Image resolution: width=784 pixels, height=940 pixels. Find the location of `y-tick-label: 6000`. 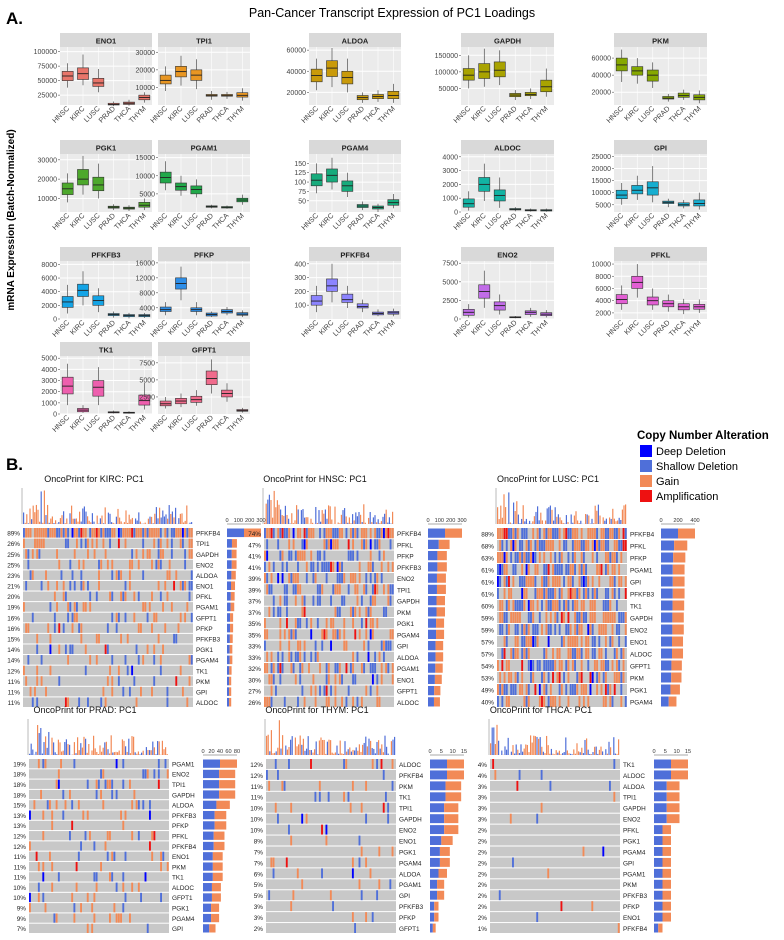

y-tick-label: 6000 is located at coordinates (49, 279).